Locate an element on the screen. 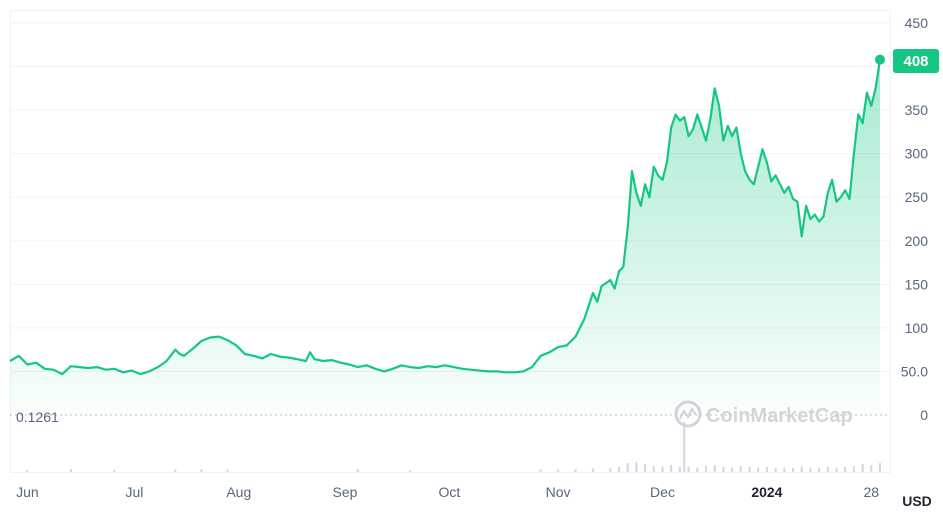 The width and height of the screenshot is (943, 517). x-tick-label: Sep is located at coordinates (344, 492).